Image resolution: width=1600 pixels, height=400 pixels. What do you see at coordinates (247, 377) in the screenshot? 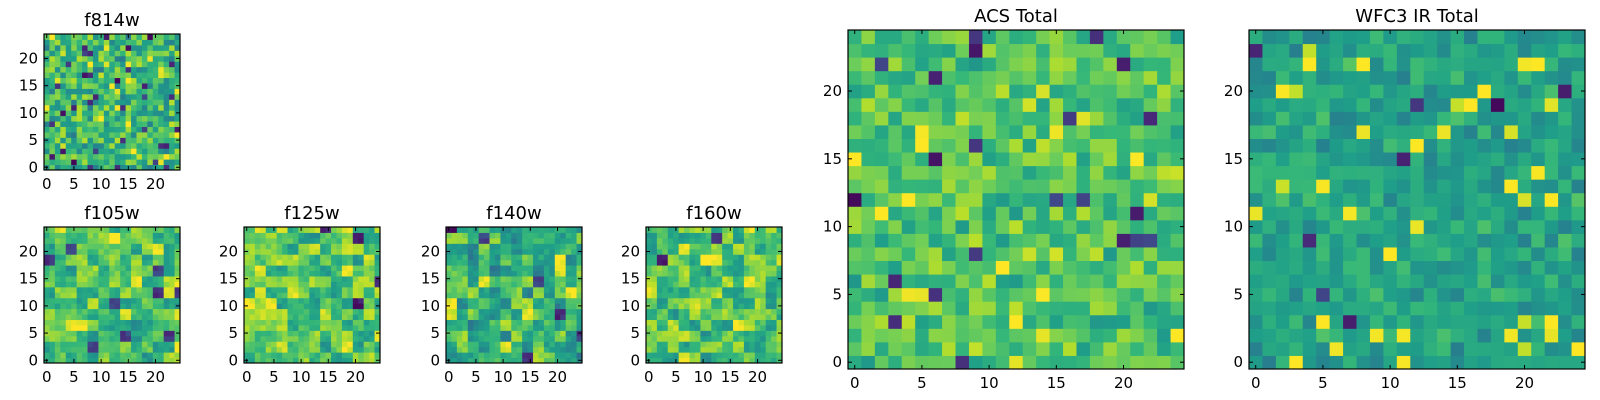
I see `x-tick-label: 0` at bounding box center [247, 377].